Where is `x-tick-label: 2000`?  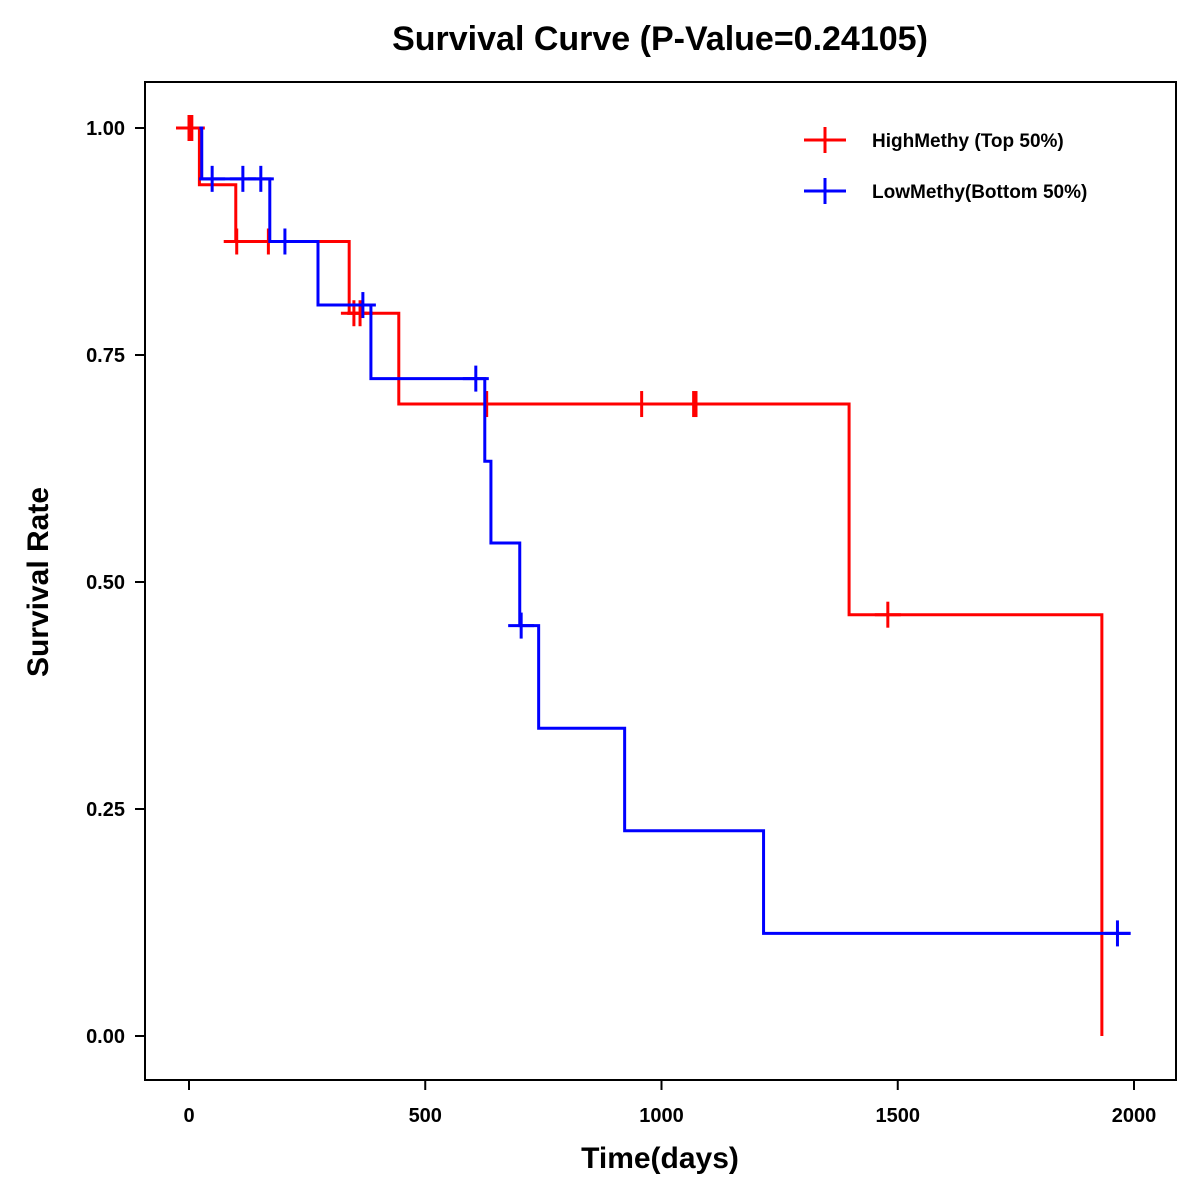
x-tick-label: 2000 is located at coordinates (1134, 1116).